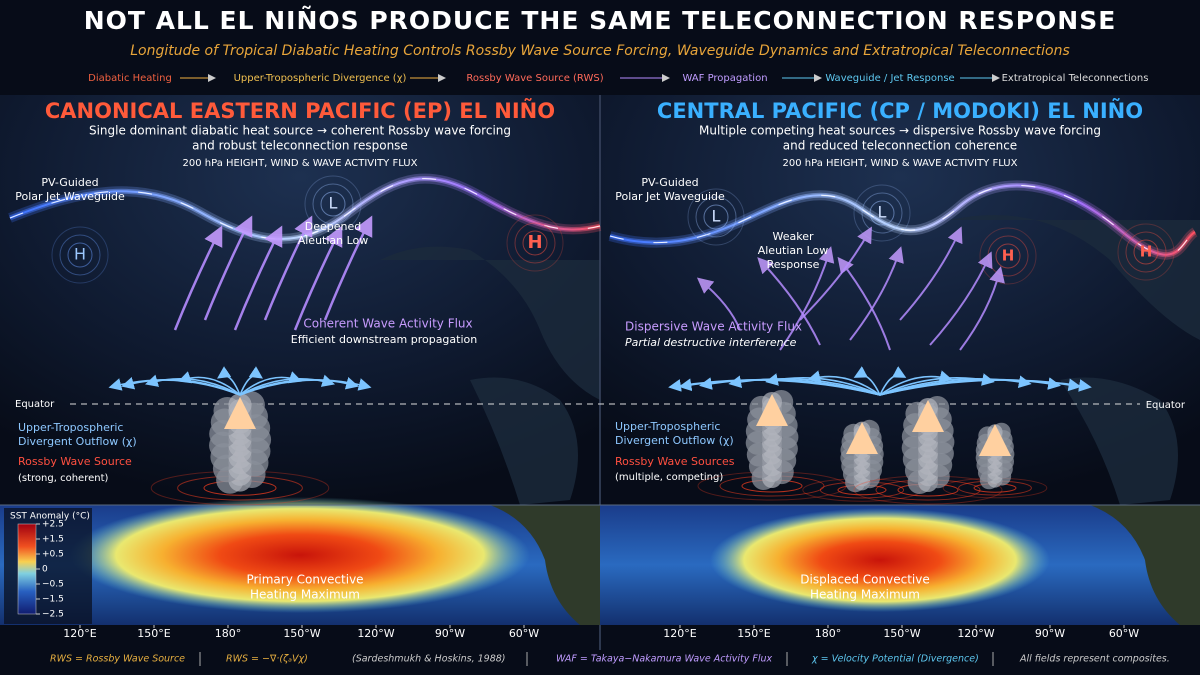 The image size is (1200, 675). I want to click on footer-note: (Sardeshmukh & Hoskins, 1988), so click(429, 659).